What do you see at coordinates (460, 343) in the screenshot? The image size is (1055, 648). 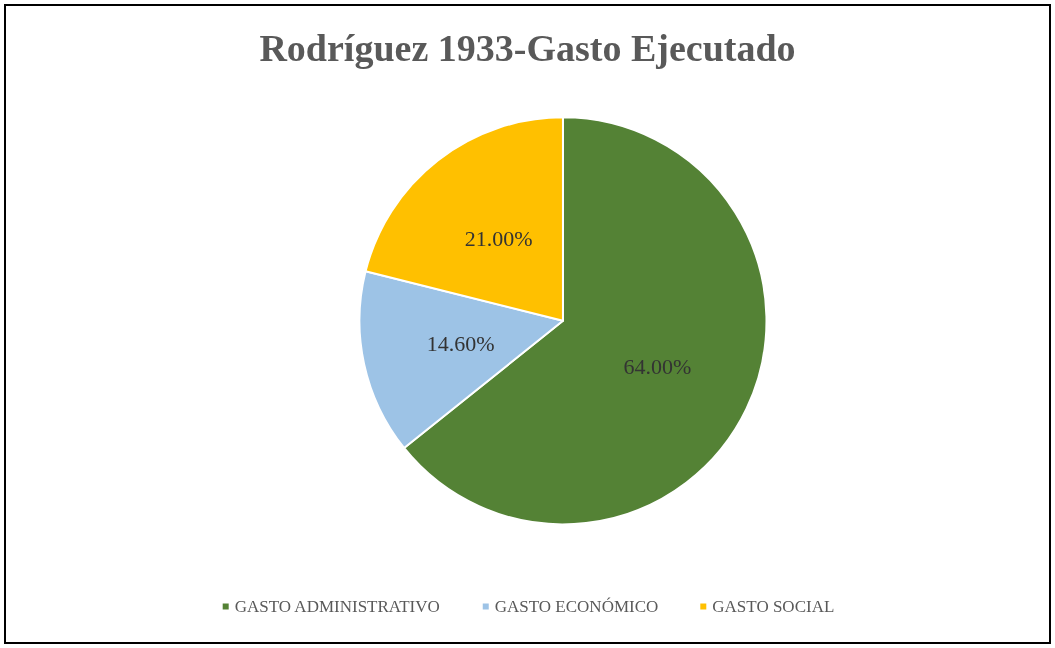 I see `data-label: 14.60%` at bounding box center [460, 343].